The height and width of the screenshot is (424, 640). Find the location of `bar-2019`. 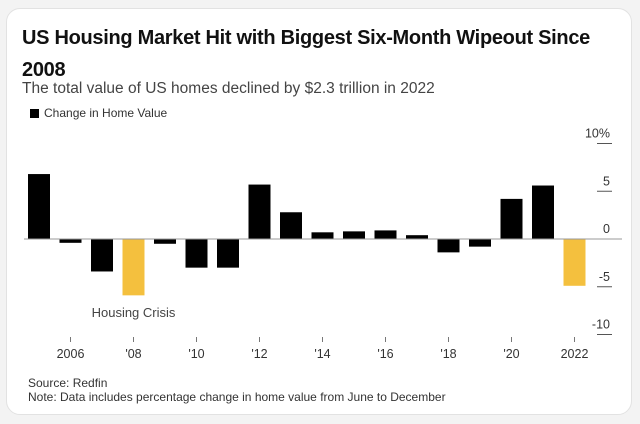

bar-2019 is located at coordinates (480, 243).